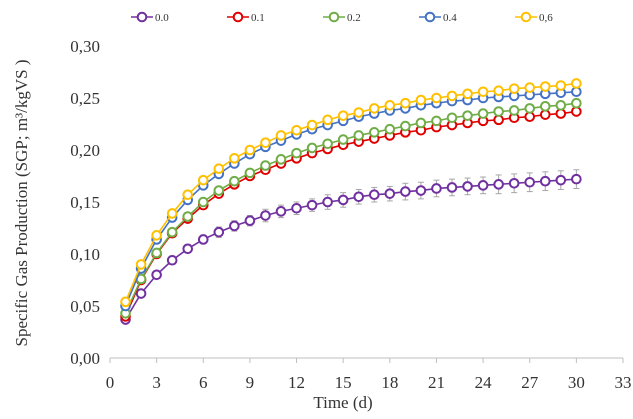  What do you see at coordinates (85, 254) in the screenshot?
I see `y-tick-label: 0,10` at bounding box center [85, 254].